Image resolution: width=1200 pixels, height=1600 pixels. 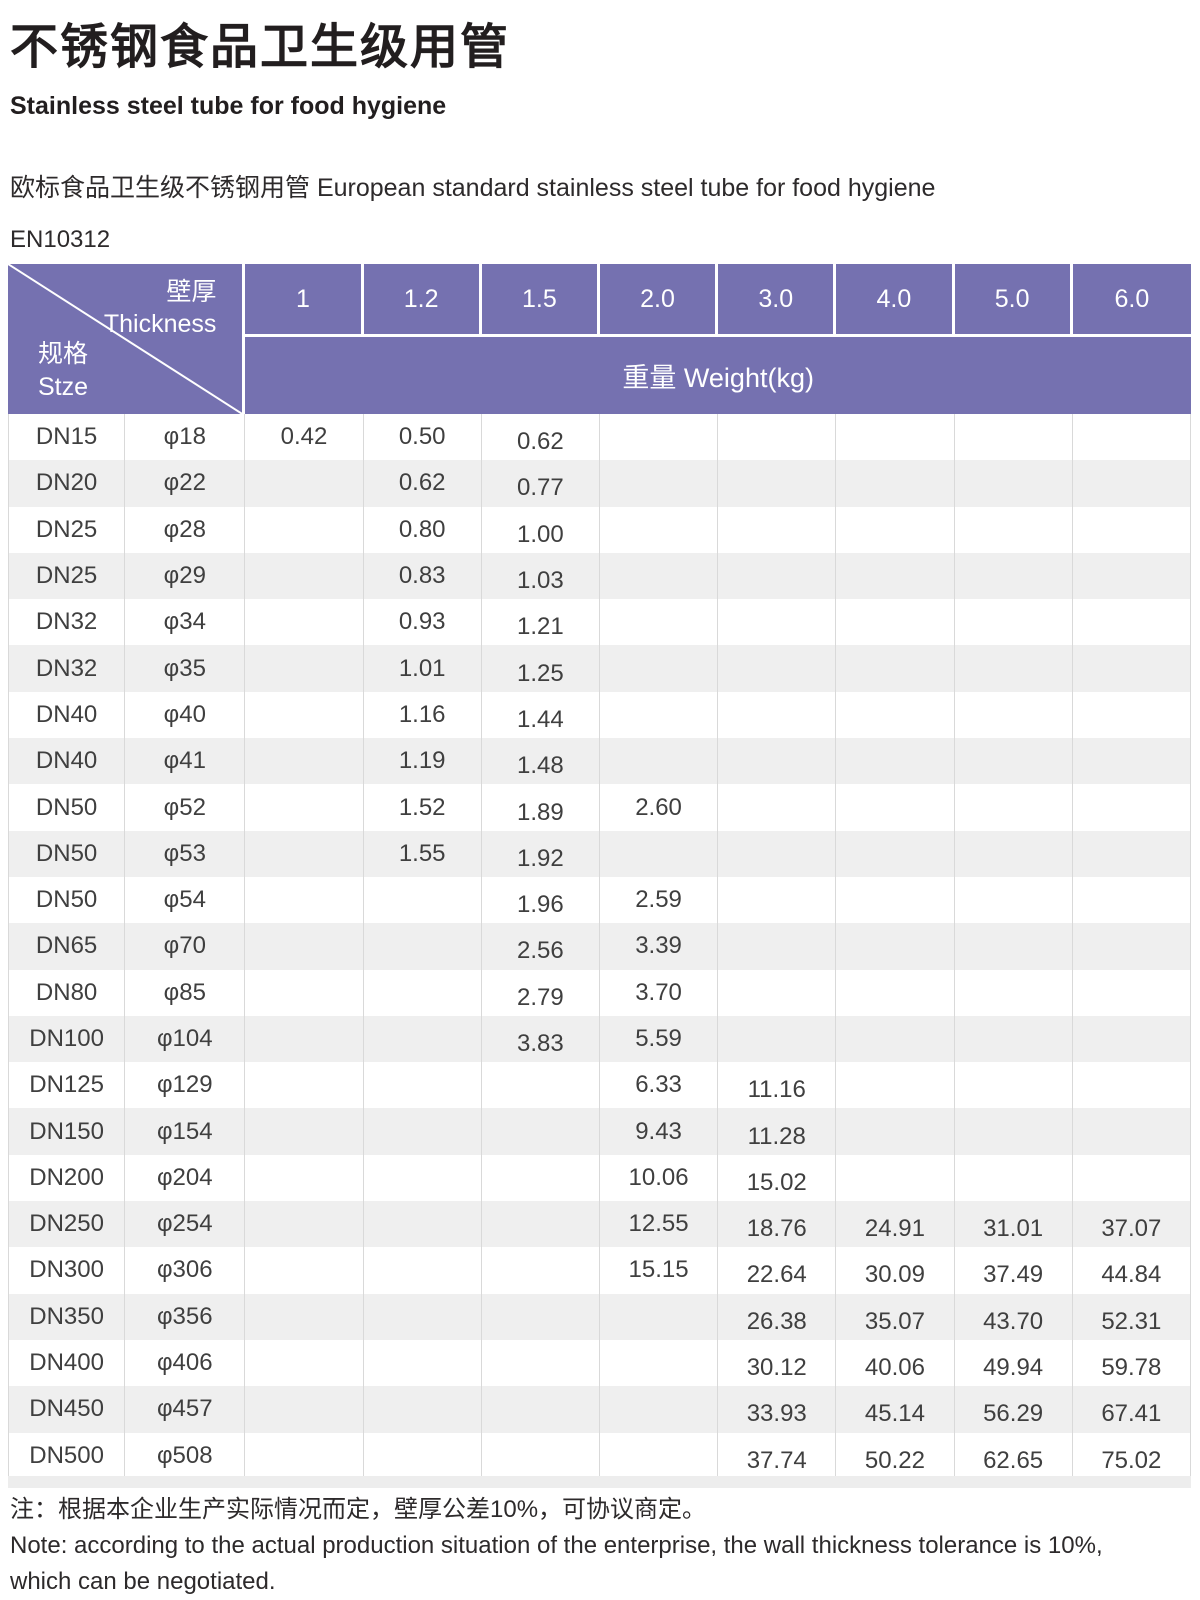 I want to click on thickness-col-header: 4.0, so click(x=895, y=300).